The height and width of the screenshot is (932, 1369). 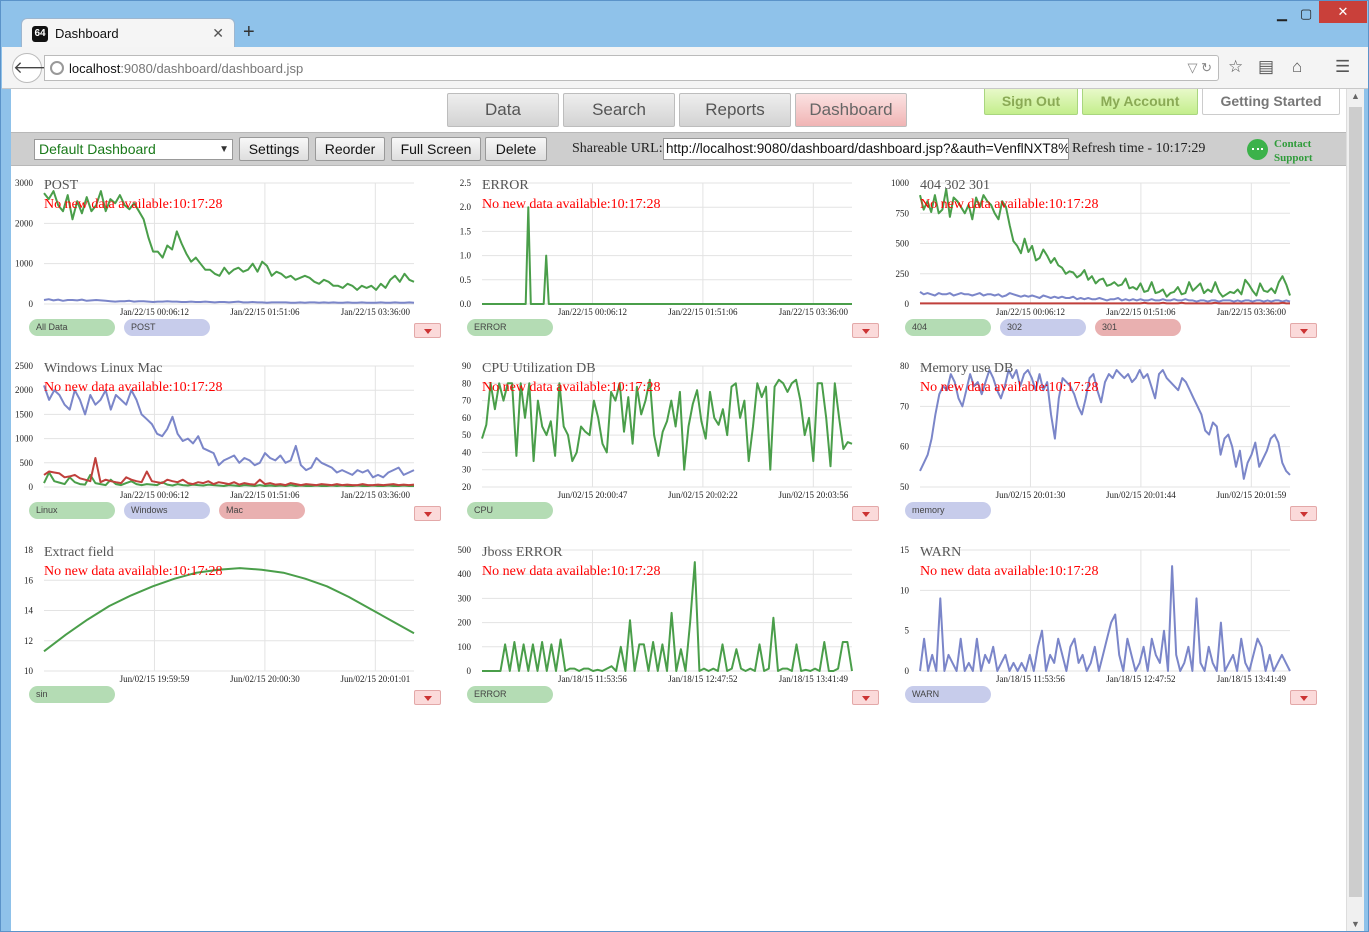 What do you see at coordinates (375, 679) in the screenshot?
I see `x-tick-label: Jun/02/15 20:01:01` at bounding box center [375, 679].